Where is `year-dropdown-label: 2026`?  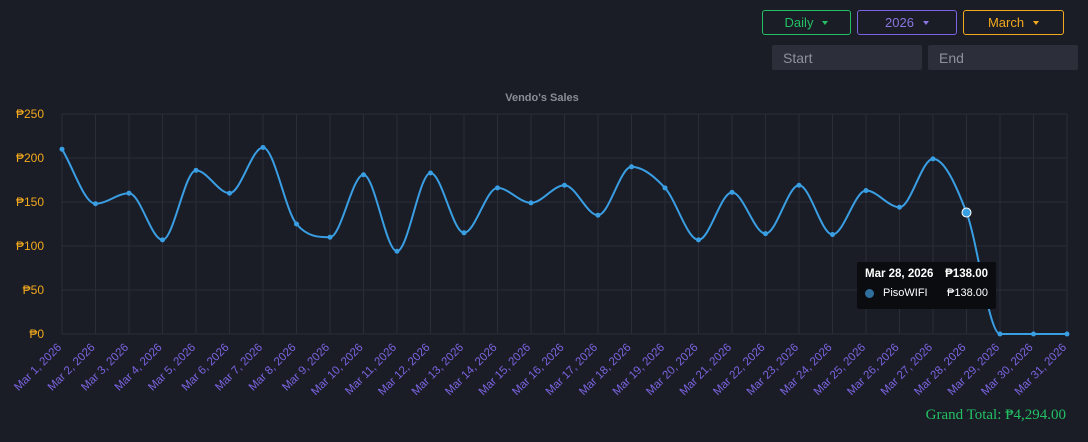 year-dropdown-label: 2026 is located at coordinates (899, 22).